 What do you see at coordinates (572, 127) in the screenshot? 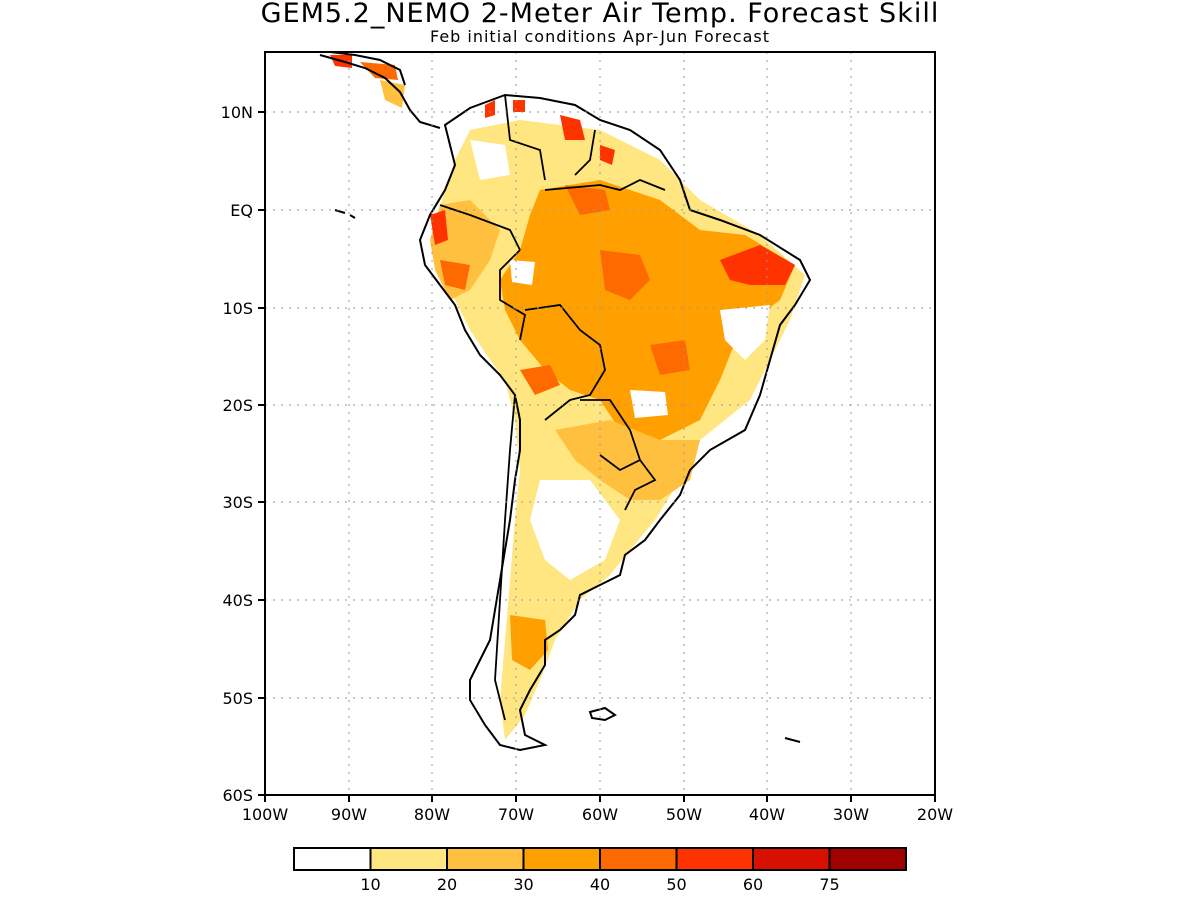
I see `skill-region-50-60-venezuela` at bounding box center [572, 127].